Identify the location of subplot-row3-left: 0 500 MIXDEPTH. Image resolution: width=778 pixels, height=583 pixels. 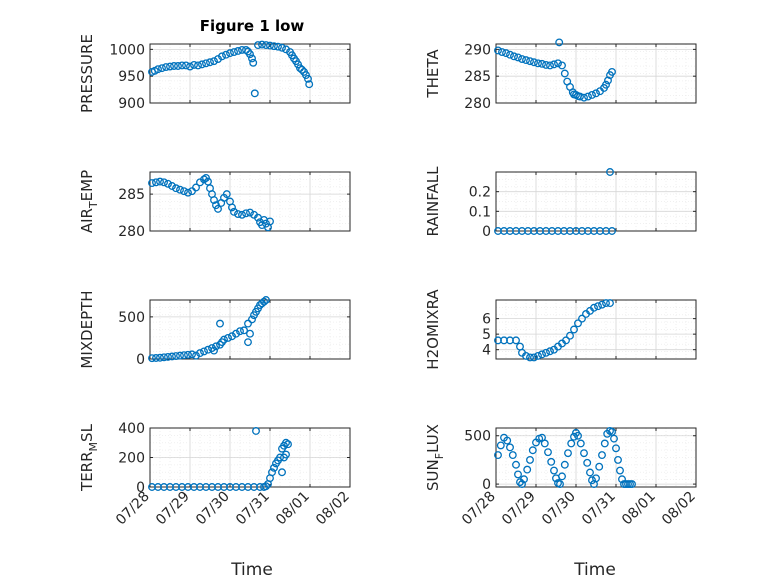
(214, 329).